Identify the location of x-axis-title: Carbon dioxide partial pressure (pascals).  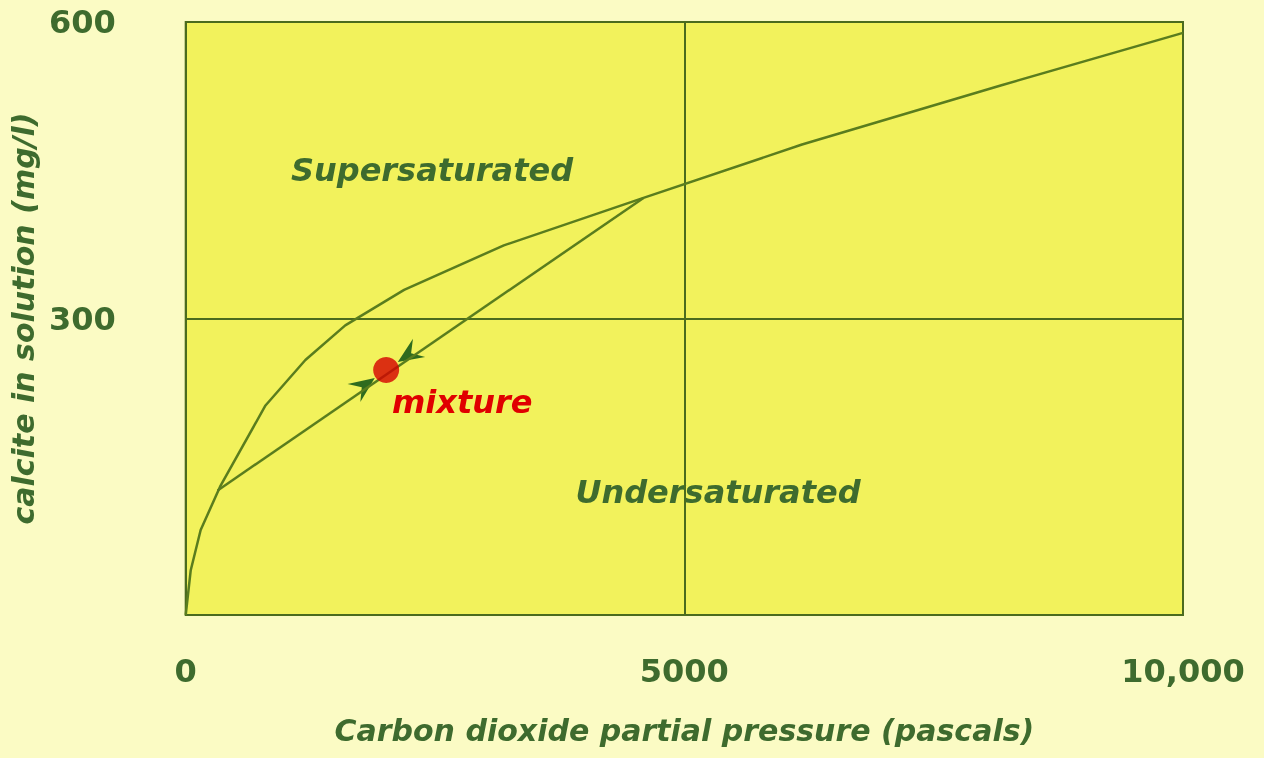
(684, 730).